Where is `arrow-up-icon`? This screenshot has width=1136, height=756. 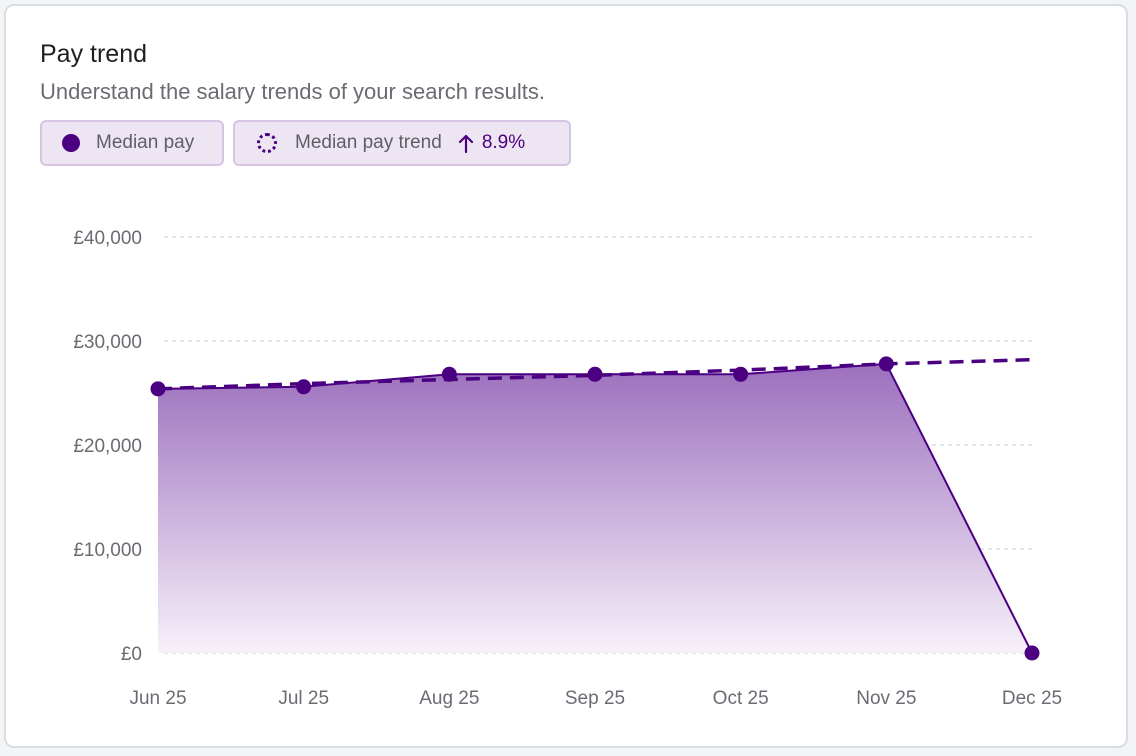 arrow-up-icon is located at coordinates (466, 143).